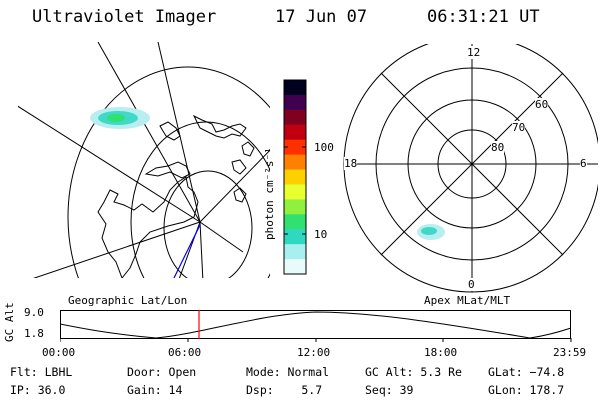  What do you see at coordinates (59, 352) in the screenshot?
I see `time-tick-0000: 00:00` at bounding box center [59, 352].